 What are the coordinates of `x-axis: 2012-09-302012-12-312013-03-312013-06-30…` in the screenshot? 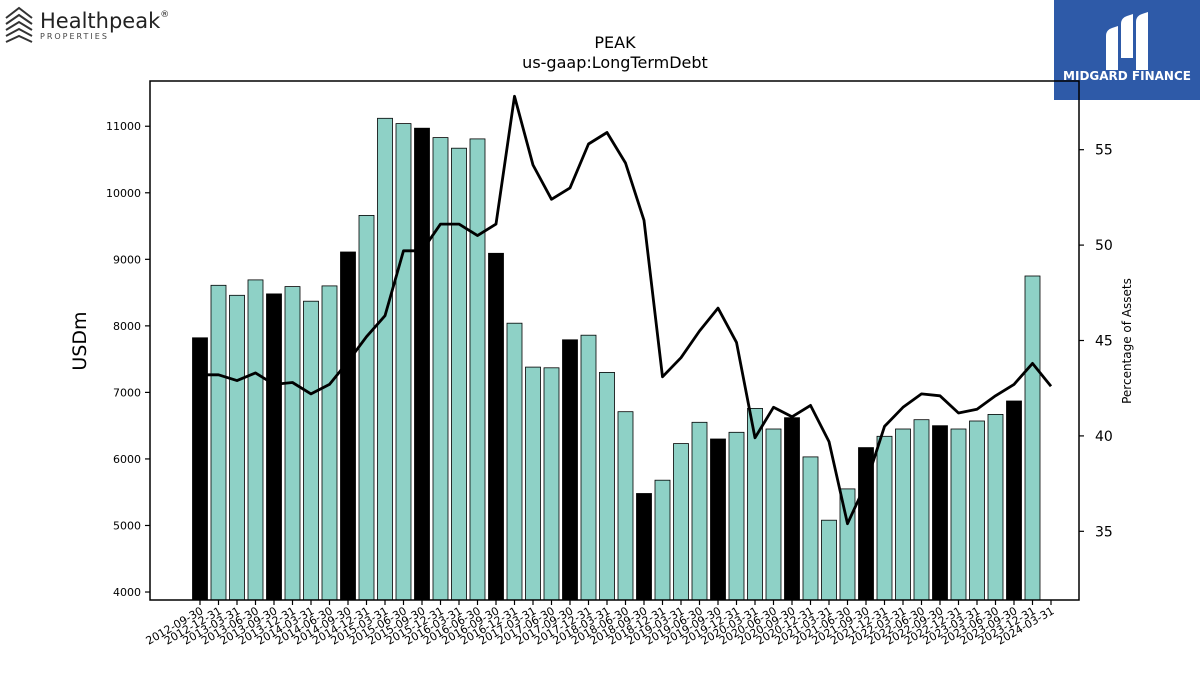 It's located at (600, 624).